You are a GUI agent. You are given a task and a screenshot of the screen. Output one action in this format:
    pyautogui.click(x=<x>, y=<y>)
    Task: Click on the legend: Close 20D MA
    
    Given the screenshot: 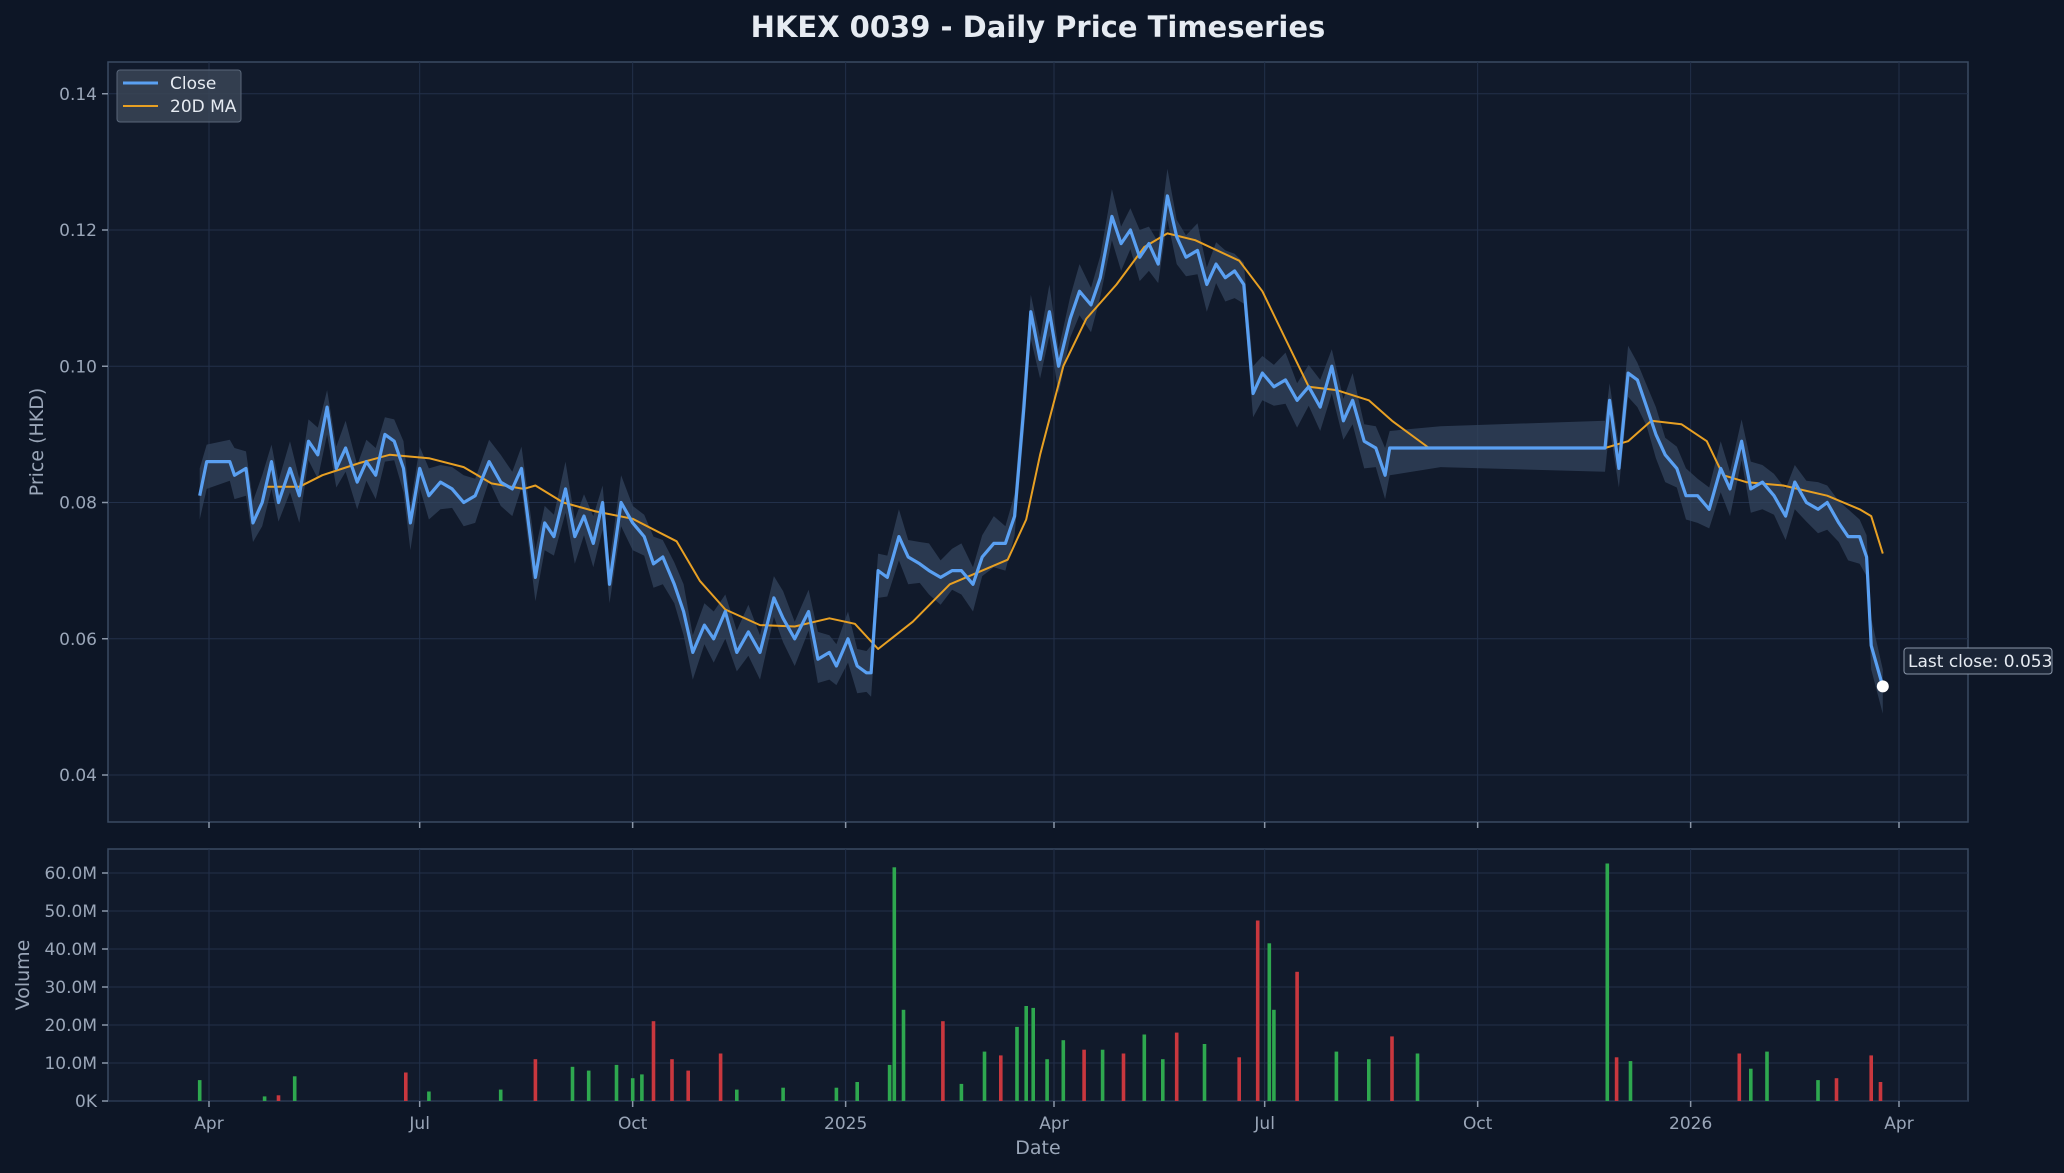 What is the action you would take?
    pyautogui.click(x=179, y=96)
    